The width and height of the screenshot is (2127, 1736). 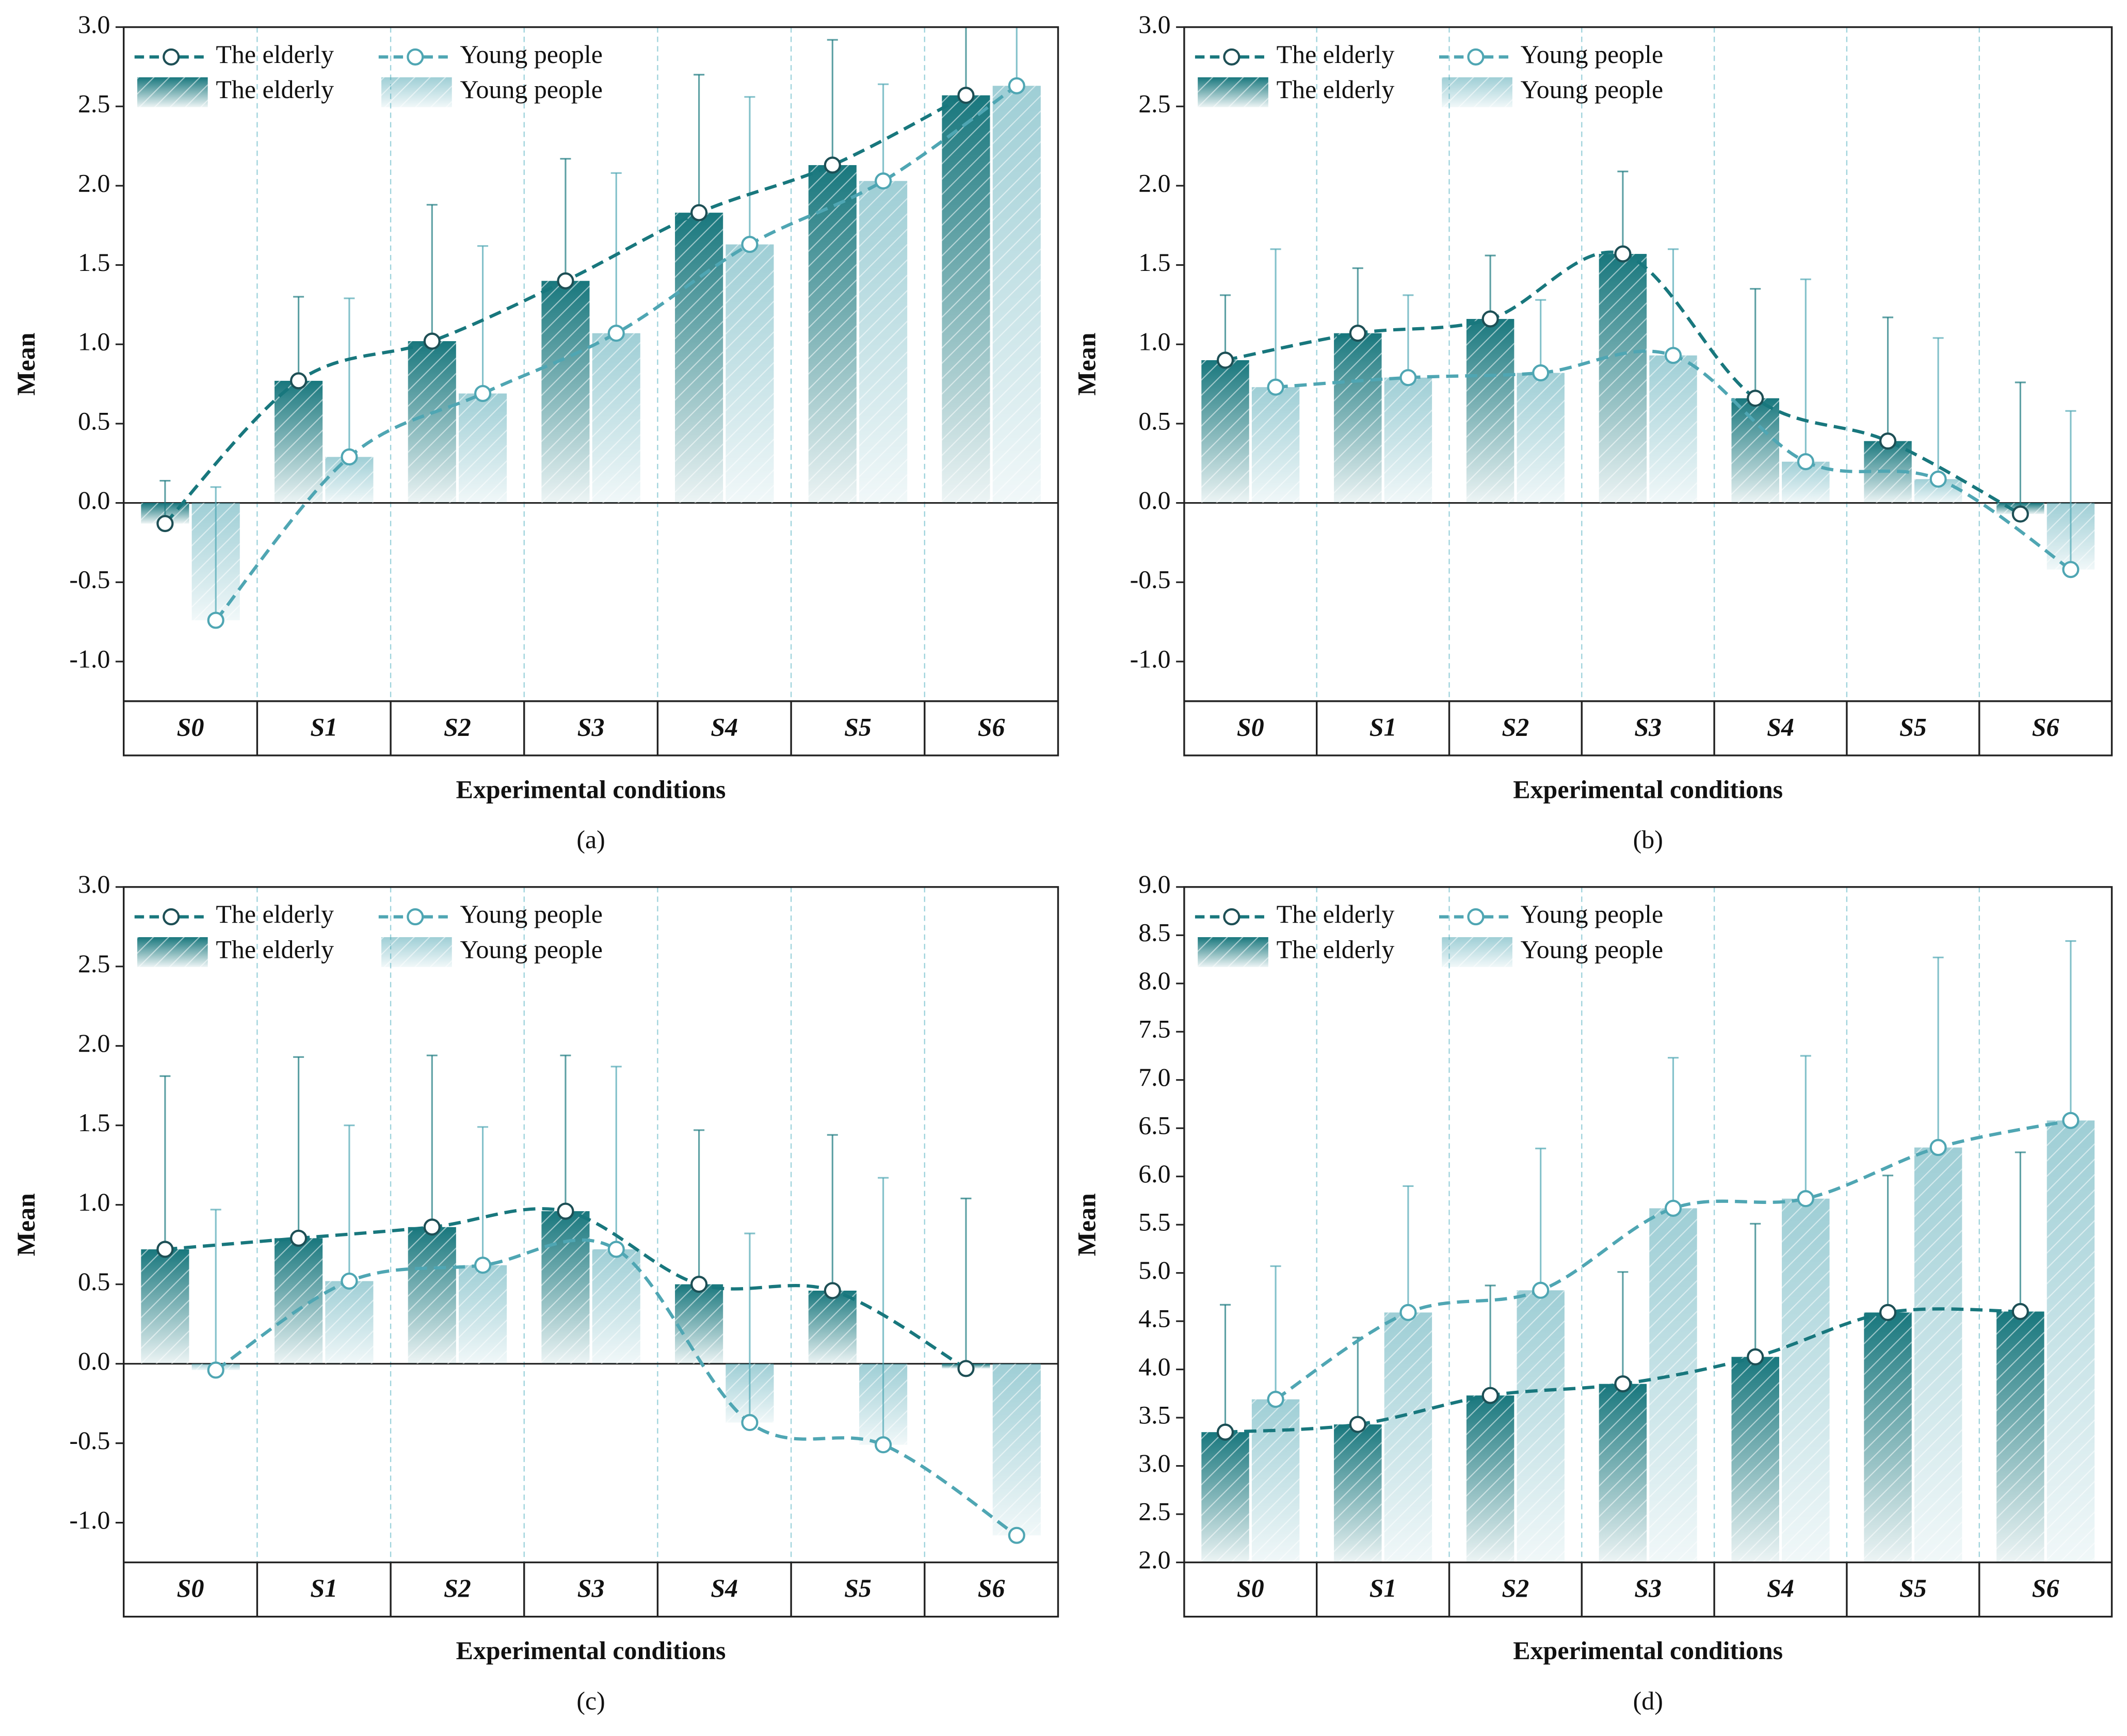 I want to click on x-tick-label: S6, so click(x=992, y=1588).